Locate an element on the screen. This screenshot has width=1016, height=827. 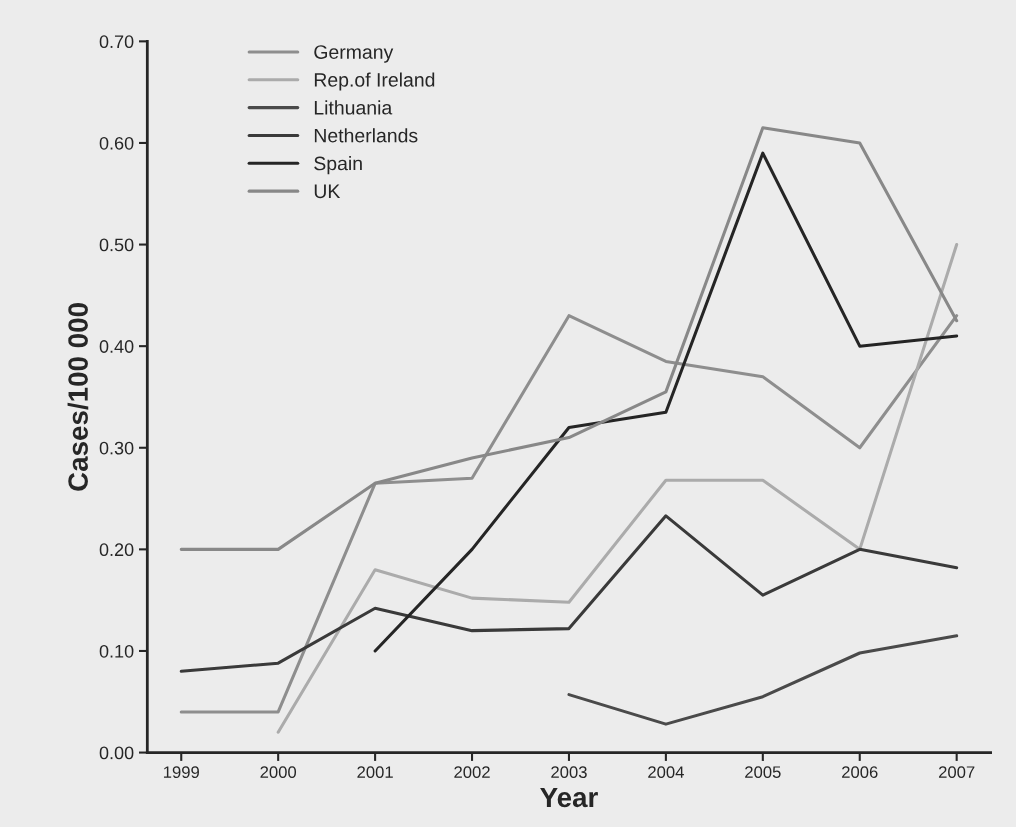
legend-label: Spain is located at coordinates (338, 165).